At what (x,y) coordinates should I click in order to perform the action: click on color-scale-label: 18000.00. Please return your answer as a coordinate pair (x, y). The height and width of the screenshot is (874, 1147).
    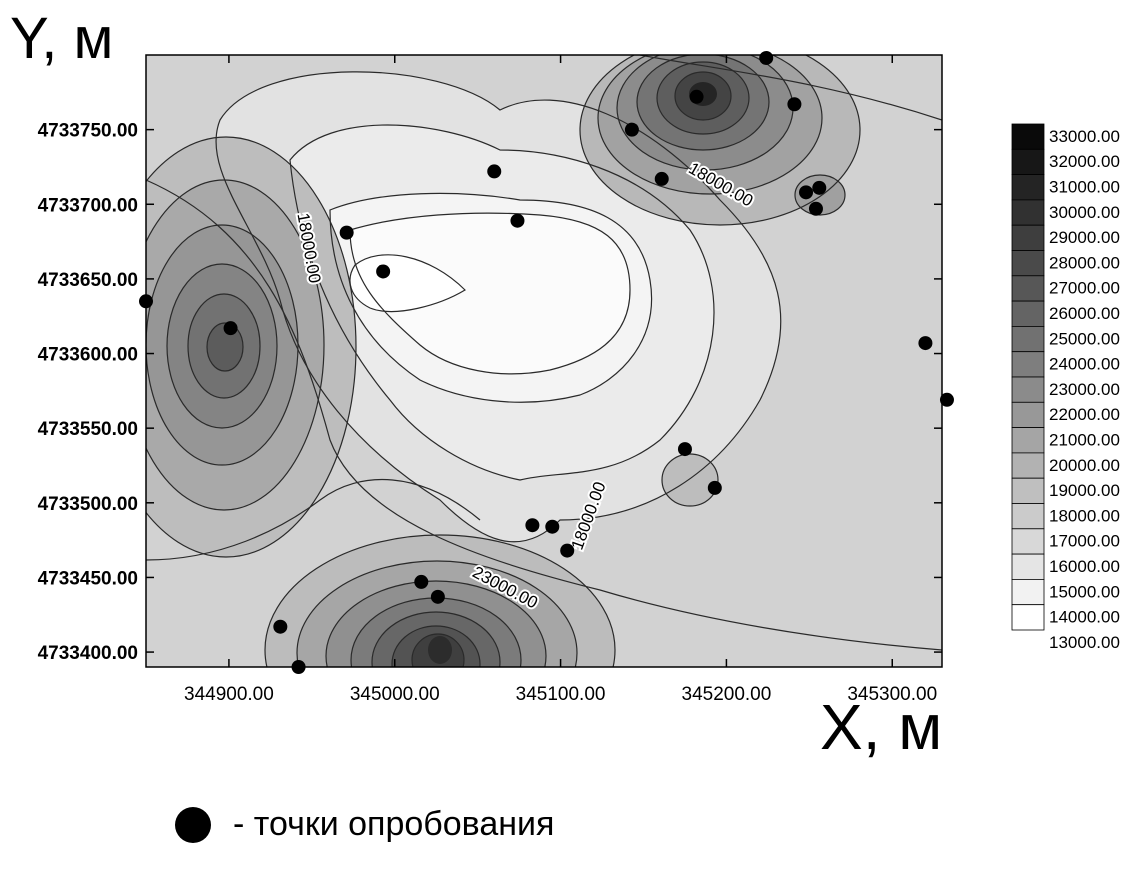
    Looking at the image, I should click on (1084, 515).